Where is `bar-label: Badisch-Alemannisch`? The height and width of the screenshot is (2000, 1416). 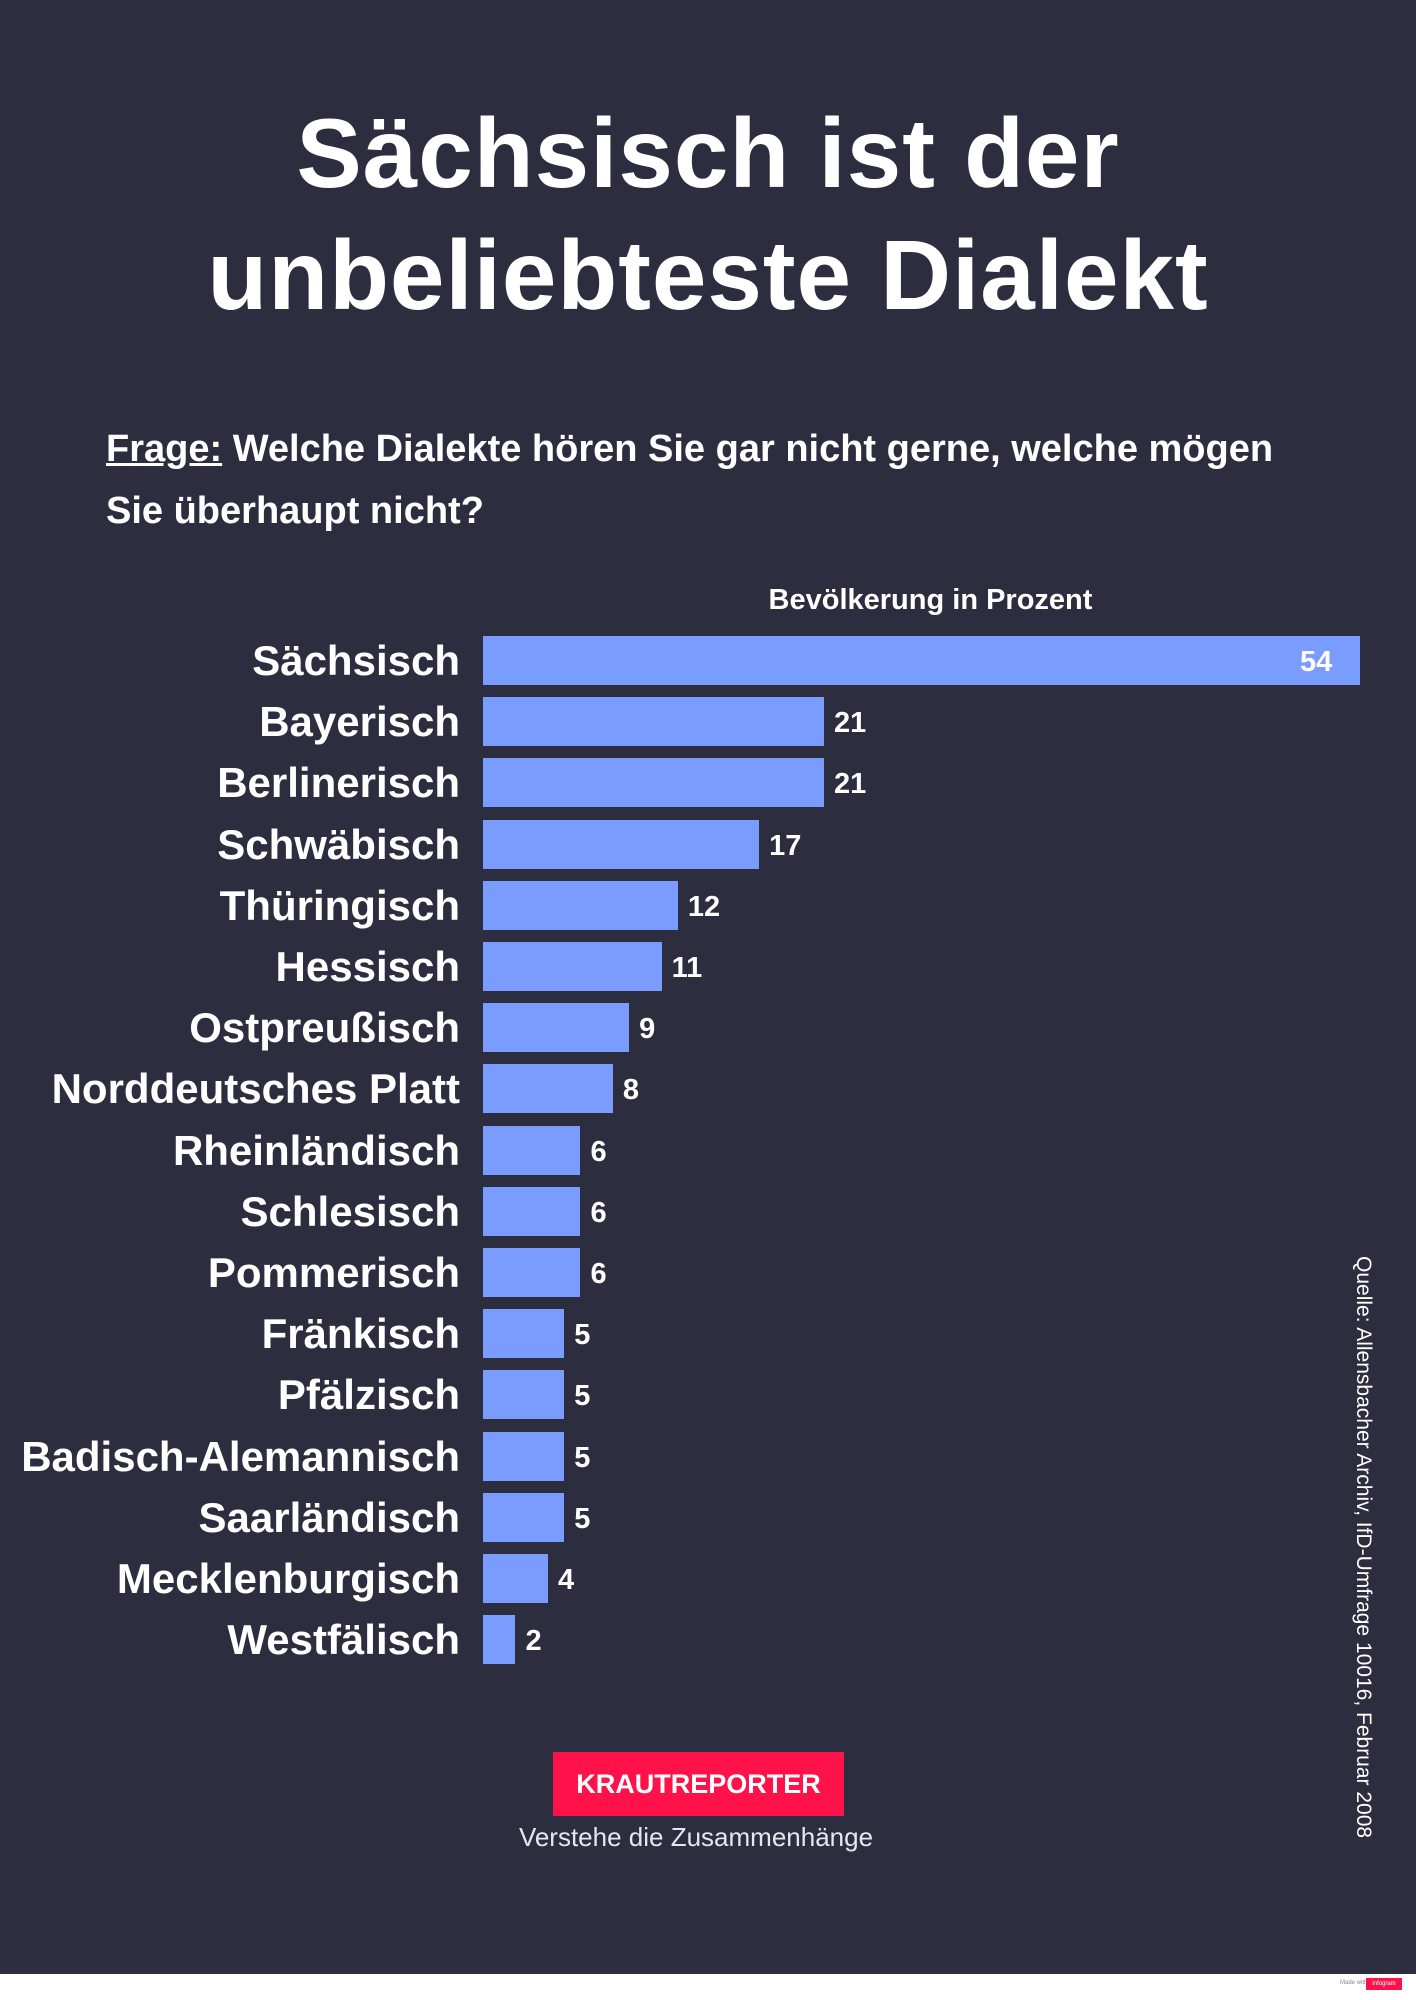
bar-label: Badisch-Alemannisch is located at coordinates (240, 1456).